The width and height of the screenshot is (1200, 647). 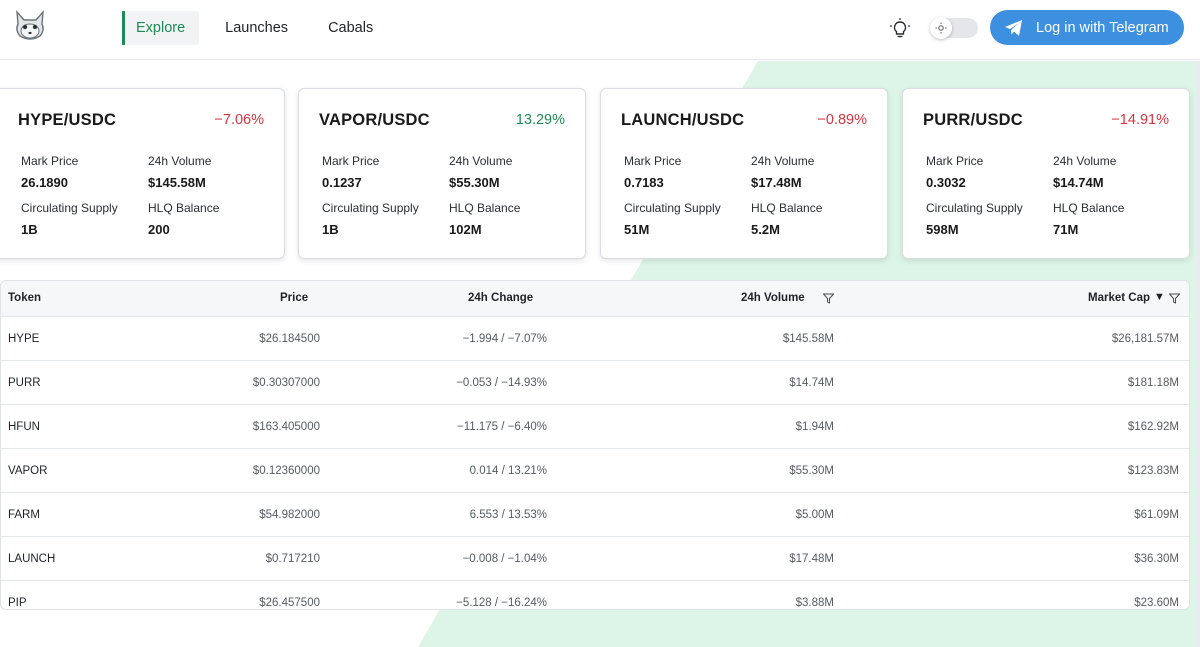 I want to click on volume-value: $14.74M, so click(x=1078, y=182).